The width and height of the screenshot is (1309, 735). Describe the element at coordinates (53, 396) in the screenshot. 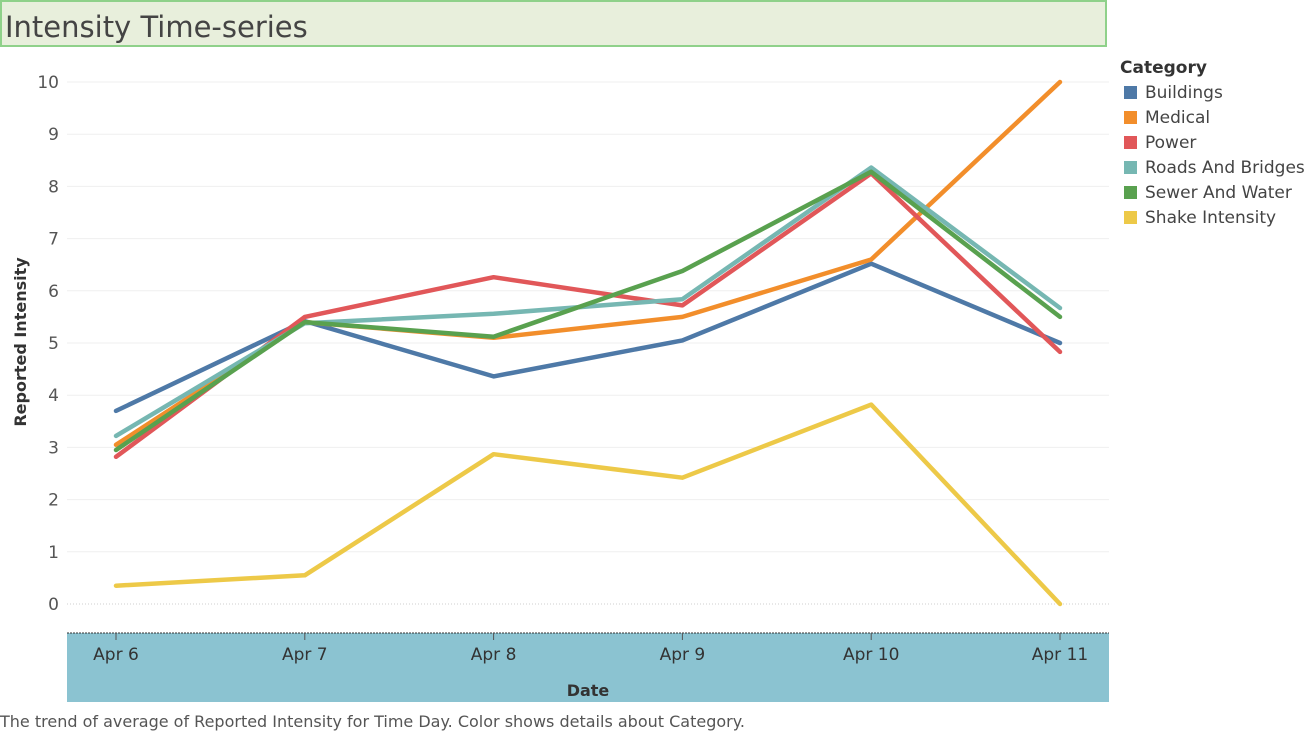

I see `y-tick-label: 4` at that location.